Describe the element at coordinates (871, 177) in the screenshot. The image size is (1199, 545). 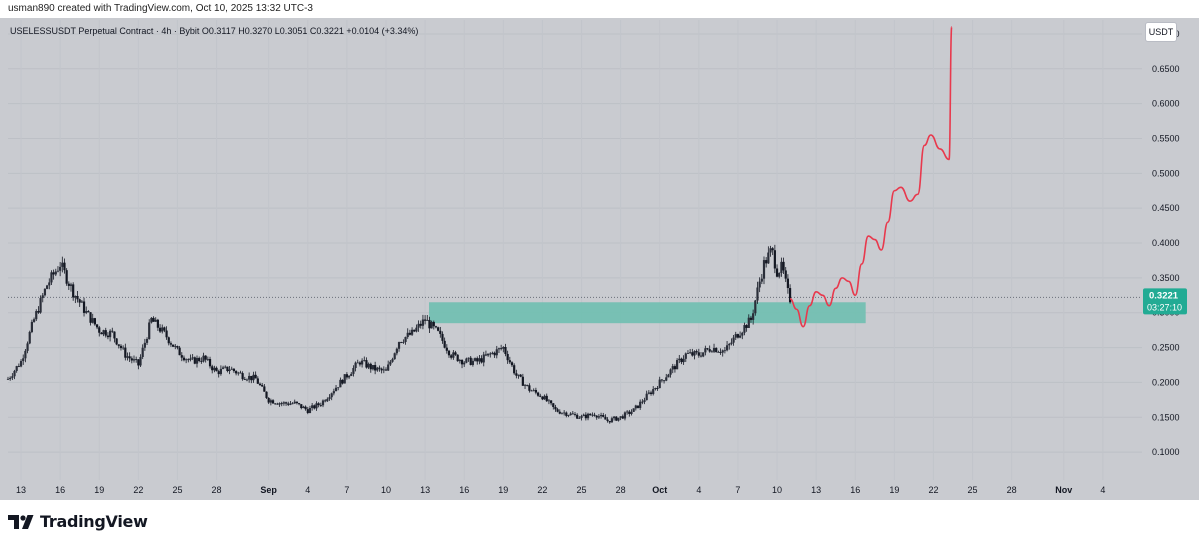
I see `projection-path` at that location.